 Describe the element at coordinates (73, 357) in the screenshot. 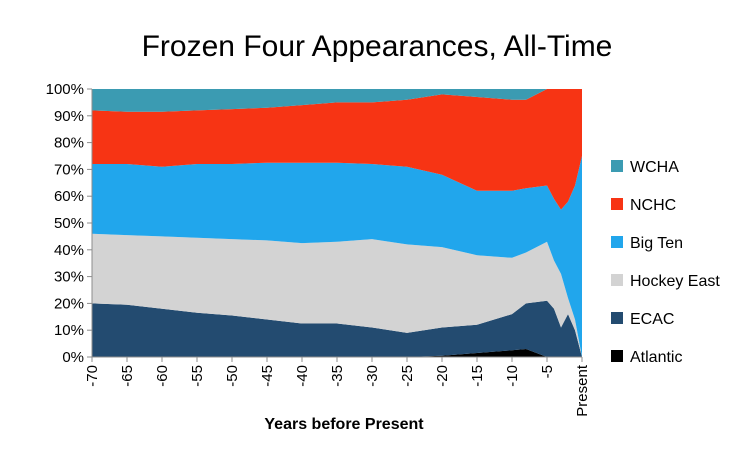

I see `y-tick-label: 0%` at that location.